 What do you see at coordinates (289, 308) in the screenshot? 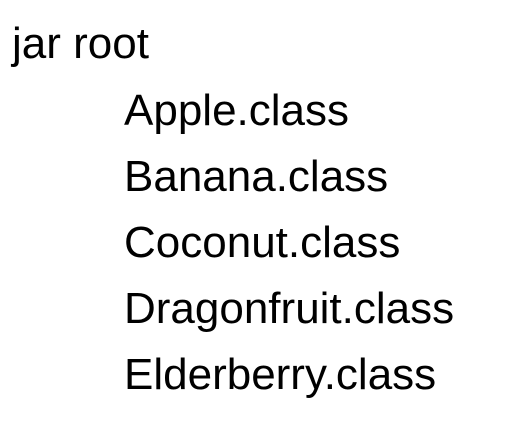
I see `tree-item-dragonfruit: Dragonfruit.class` at bounding box center [289, 308].